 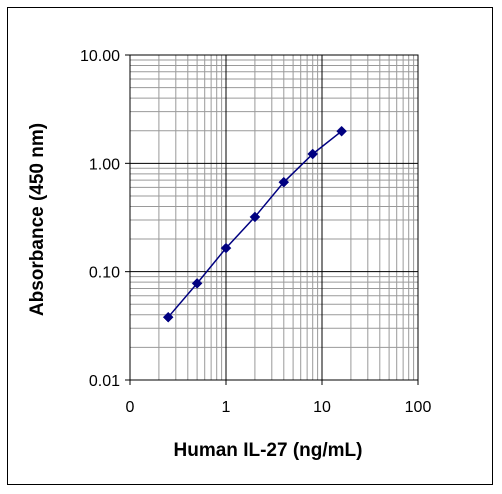 I want to click on y-tick-label: 0.10, so click(x=104, y=273).